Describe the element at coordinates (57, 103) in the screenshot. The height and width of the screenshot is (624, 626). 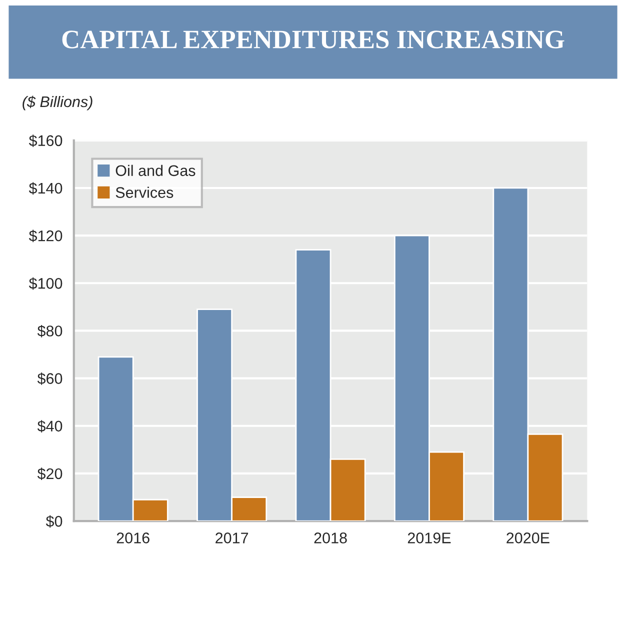
I see `y-axis-title: ($ Billions)` at that location.